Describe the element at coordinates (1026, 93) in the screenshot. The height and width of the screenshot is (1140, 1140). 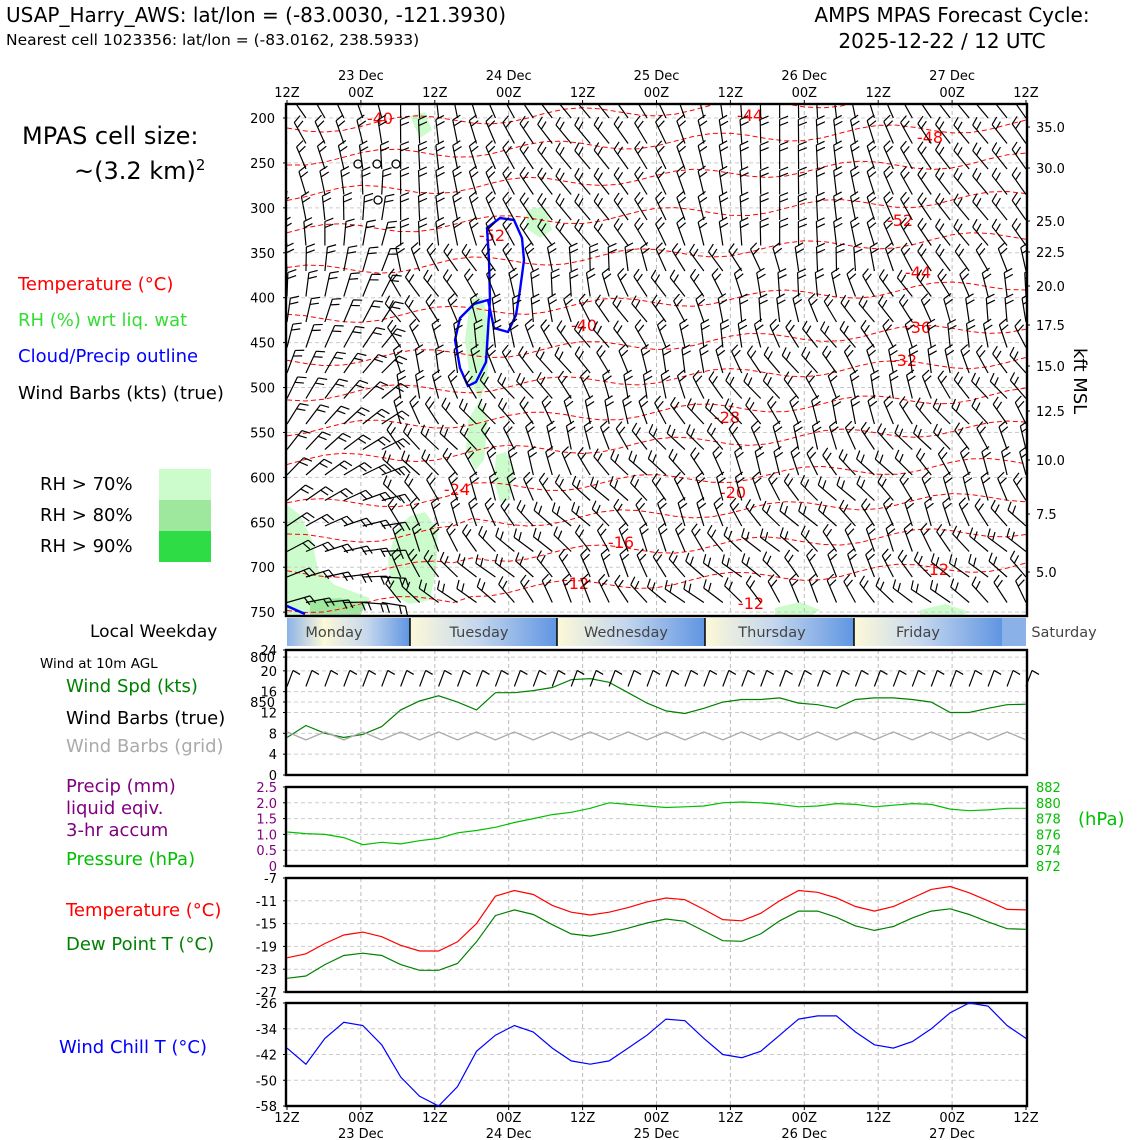
I see `top-hour-10: 12Z` at that location.